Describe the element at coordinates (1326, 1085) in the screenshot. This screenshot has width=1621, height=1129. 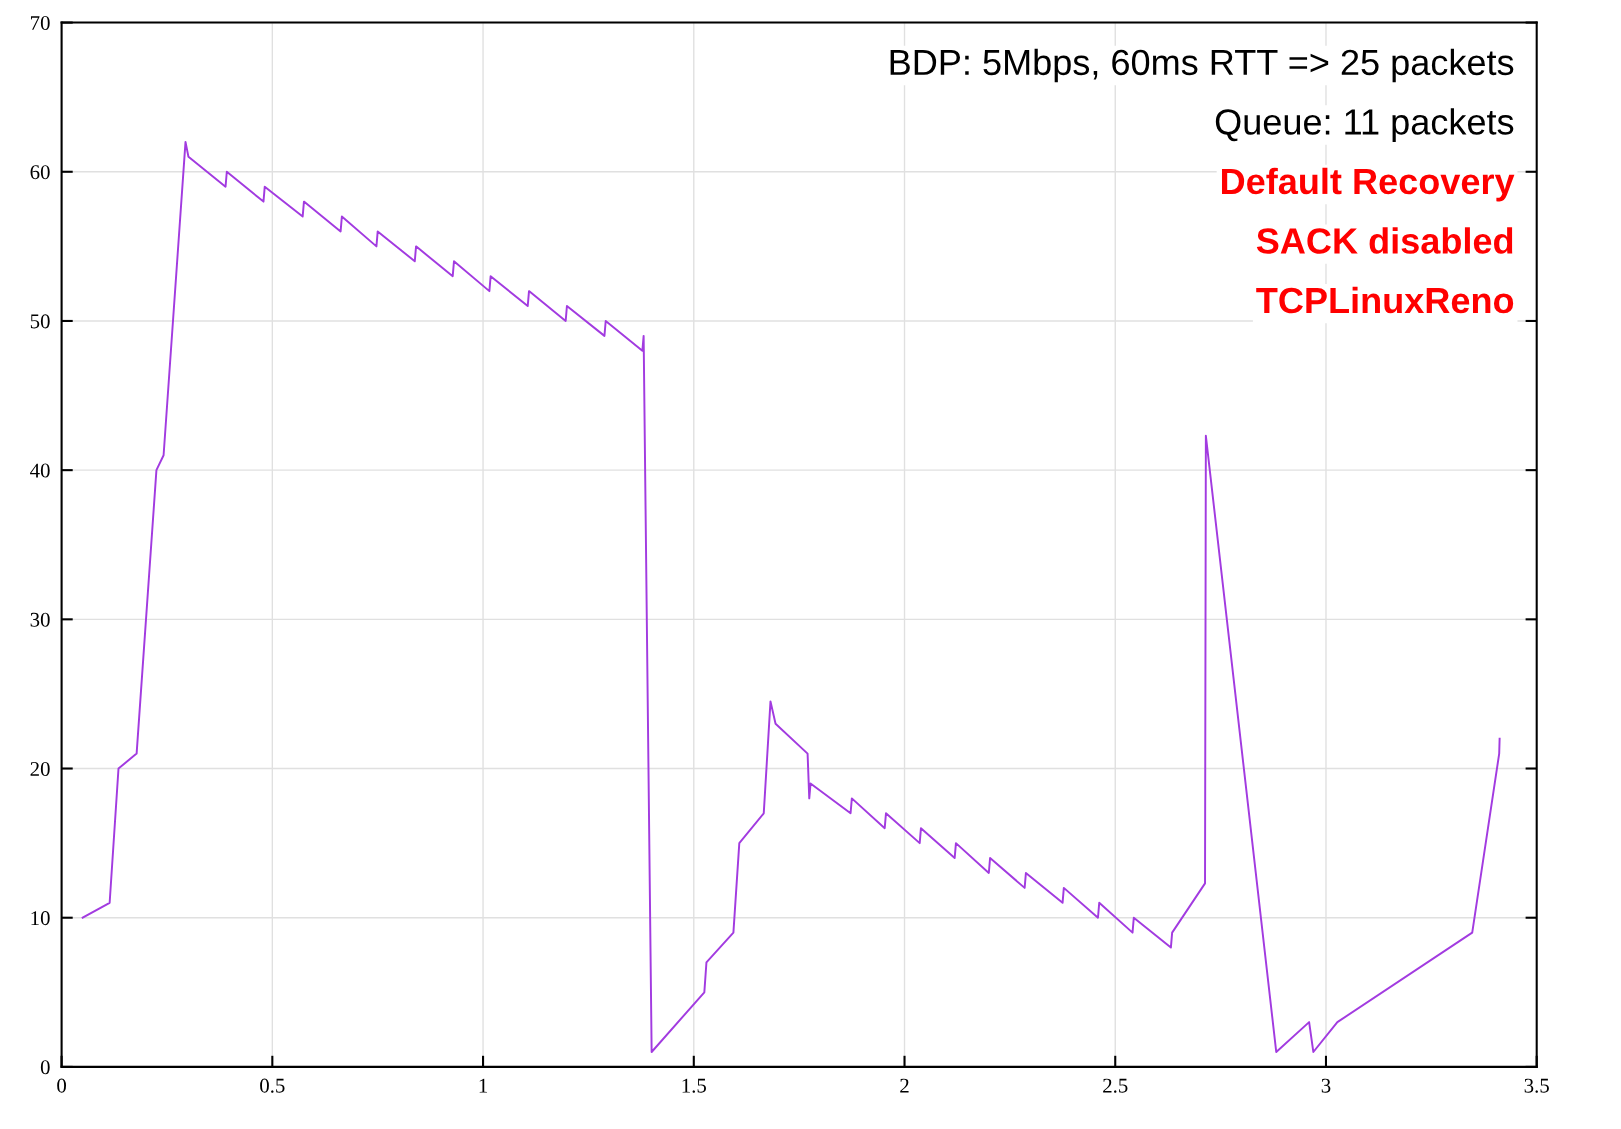
I see `x-tick-label: 3` at that location.